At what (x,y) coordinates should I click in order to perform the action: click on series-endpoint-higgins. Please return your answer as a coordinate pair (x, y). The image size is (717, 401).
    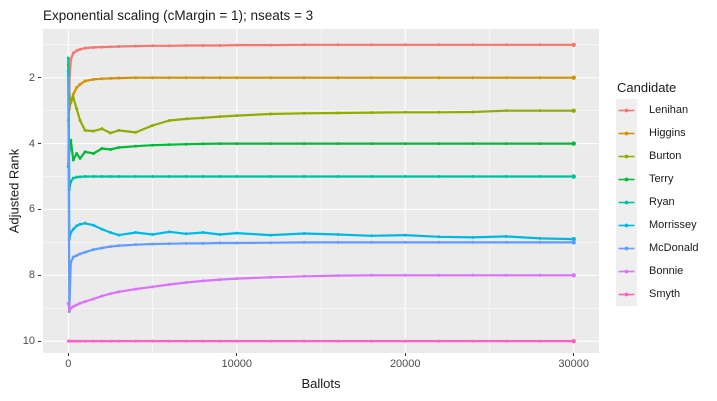
    Looking at the image, I should click on (573, 77).